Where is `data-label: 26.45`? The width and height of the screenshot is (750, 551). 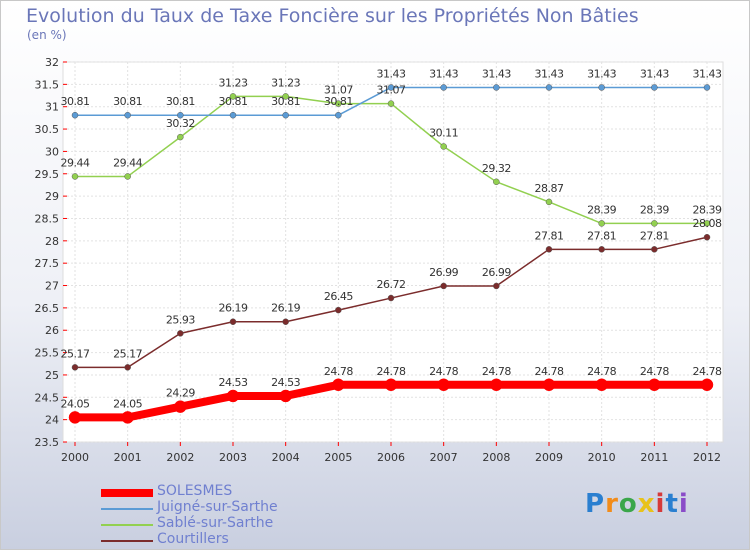 data-label: 26.45 is located at coordinates (338, 296).